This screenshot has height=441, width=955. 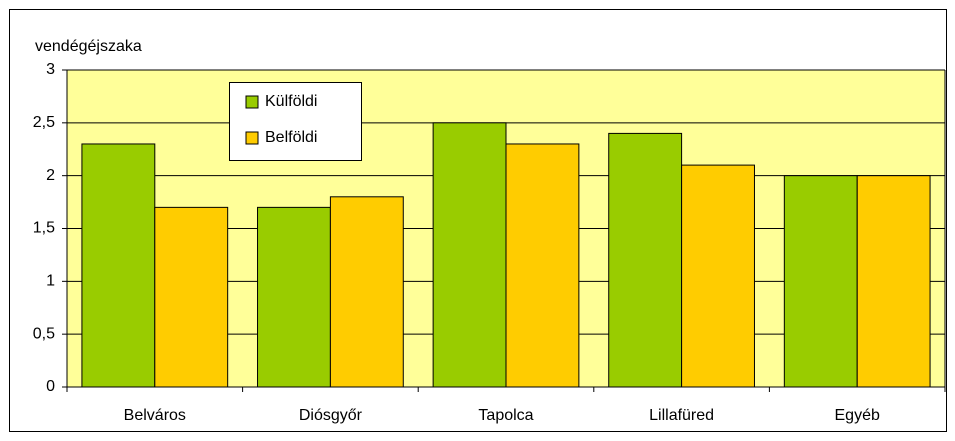 I want to click on y-tick-label: 3, so click(x=50, y=69).